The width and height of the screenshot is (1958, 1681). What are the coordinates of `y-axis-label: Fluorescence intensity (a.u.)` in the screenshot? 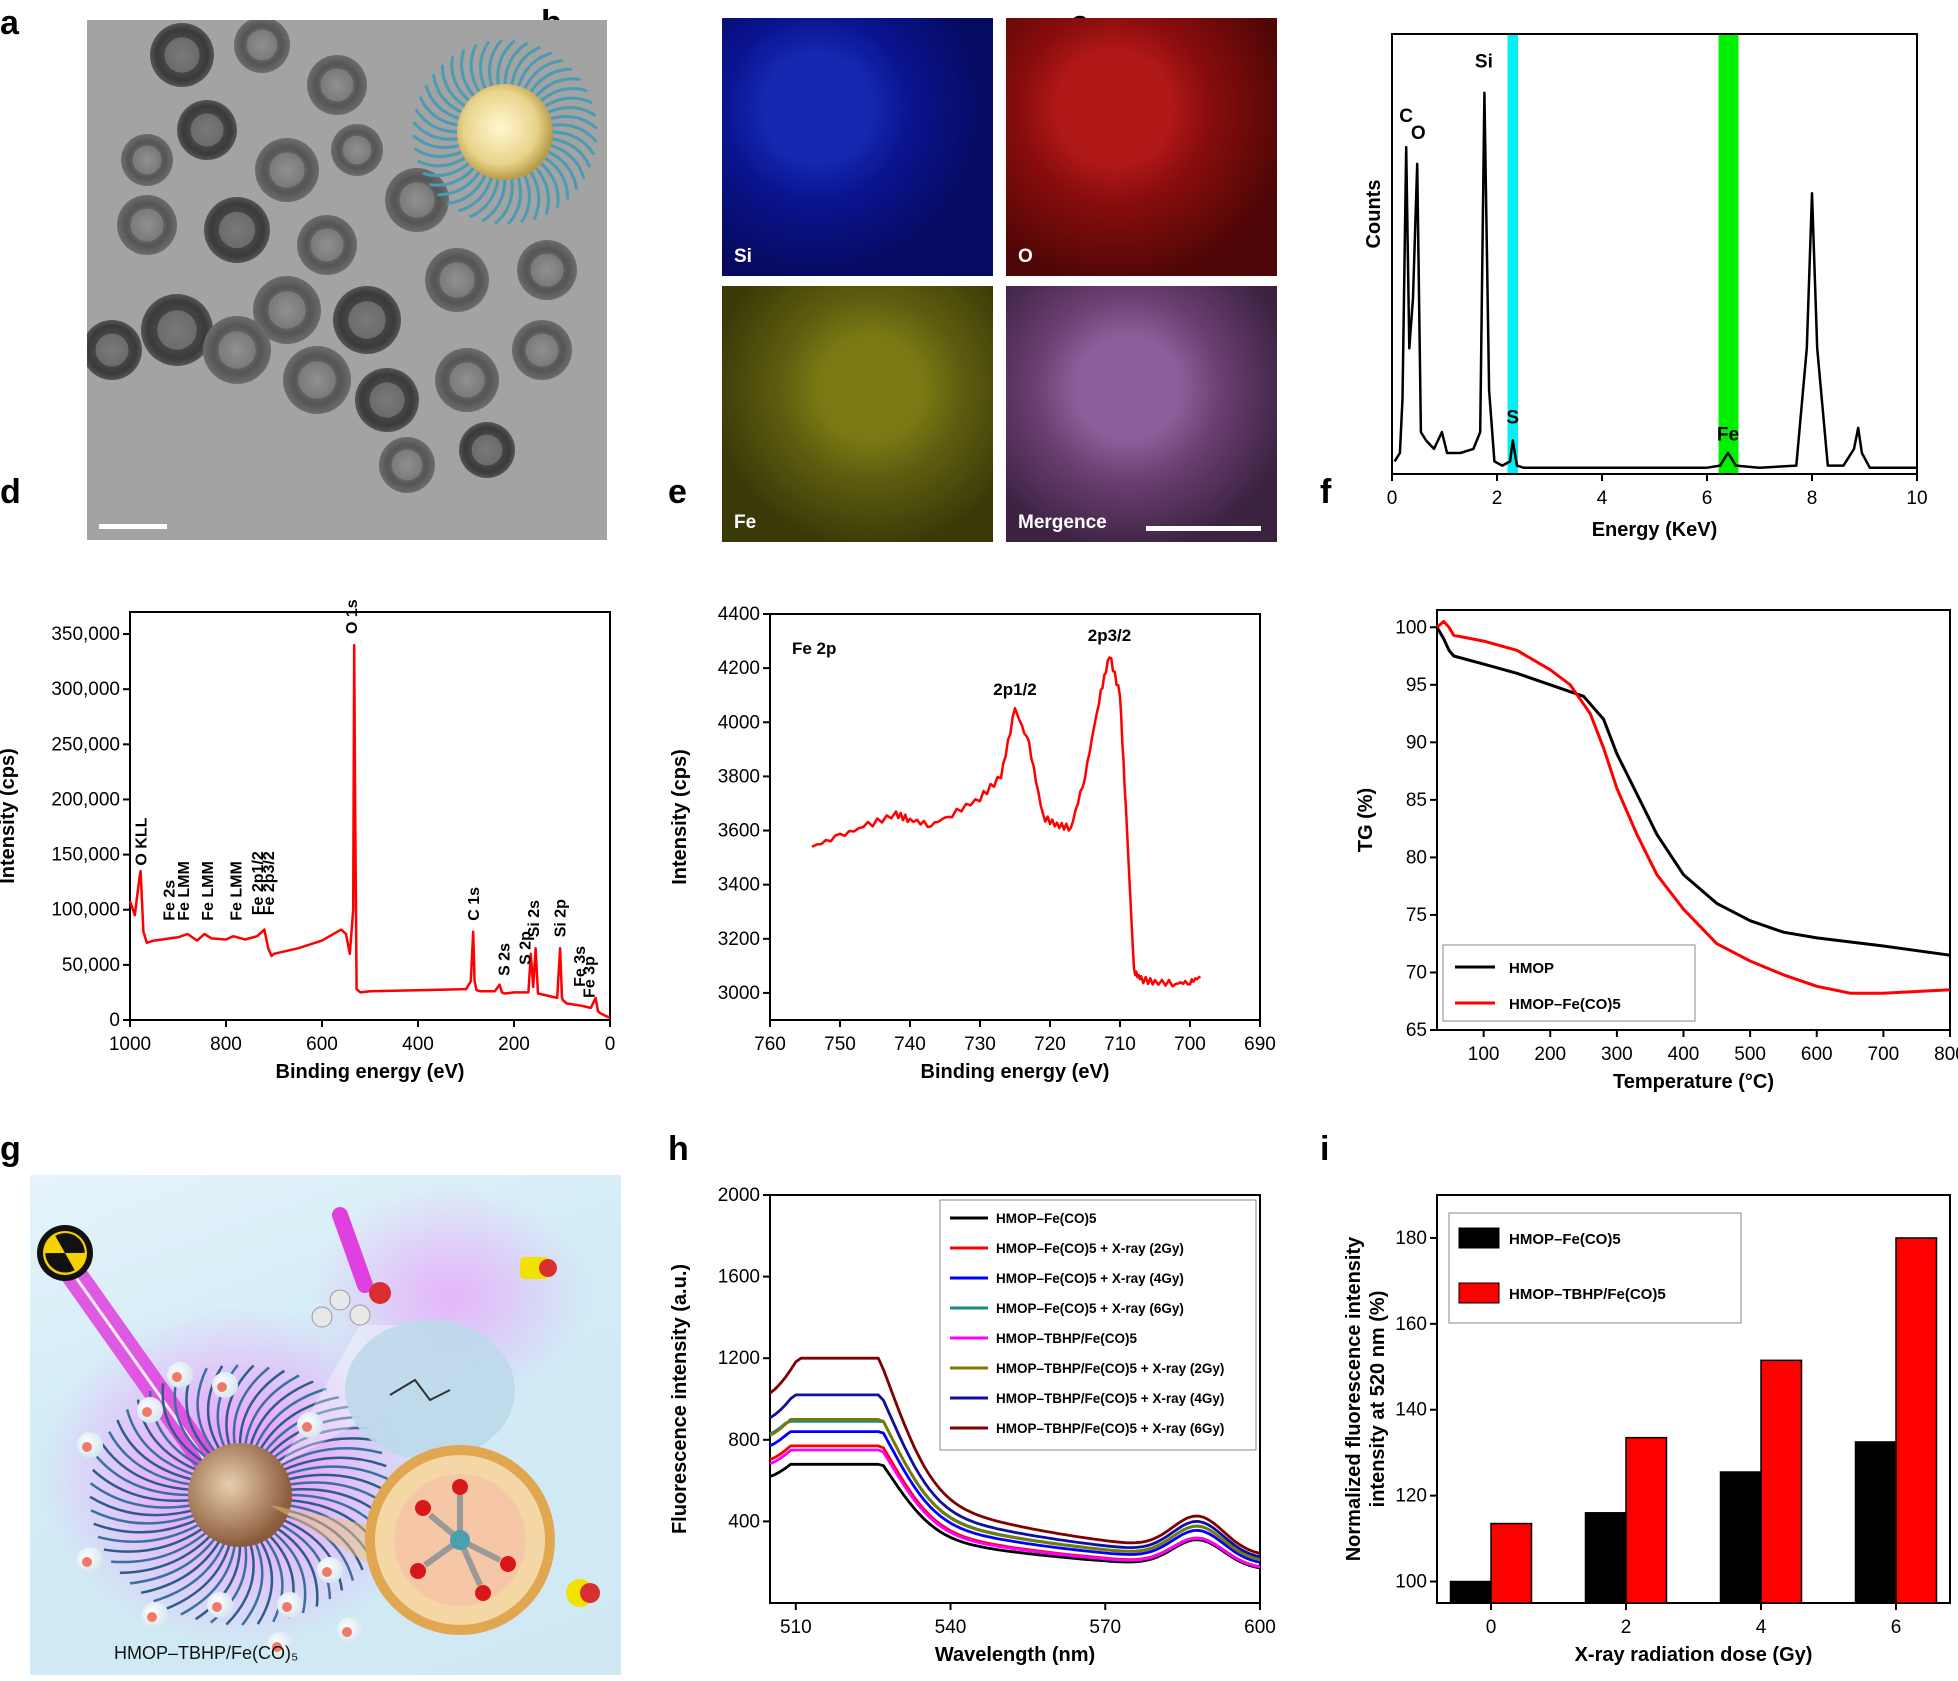 It's located at (680, 1399).